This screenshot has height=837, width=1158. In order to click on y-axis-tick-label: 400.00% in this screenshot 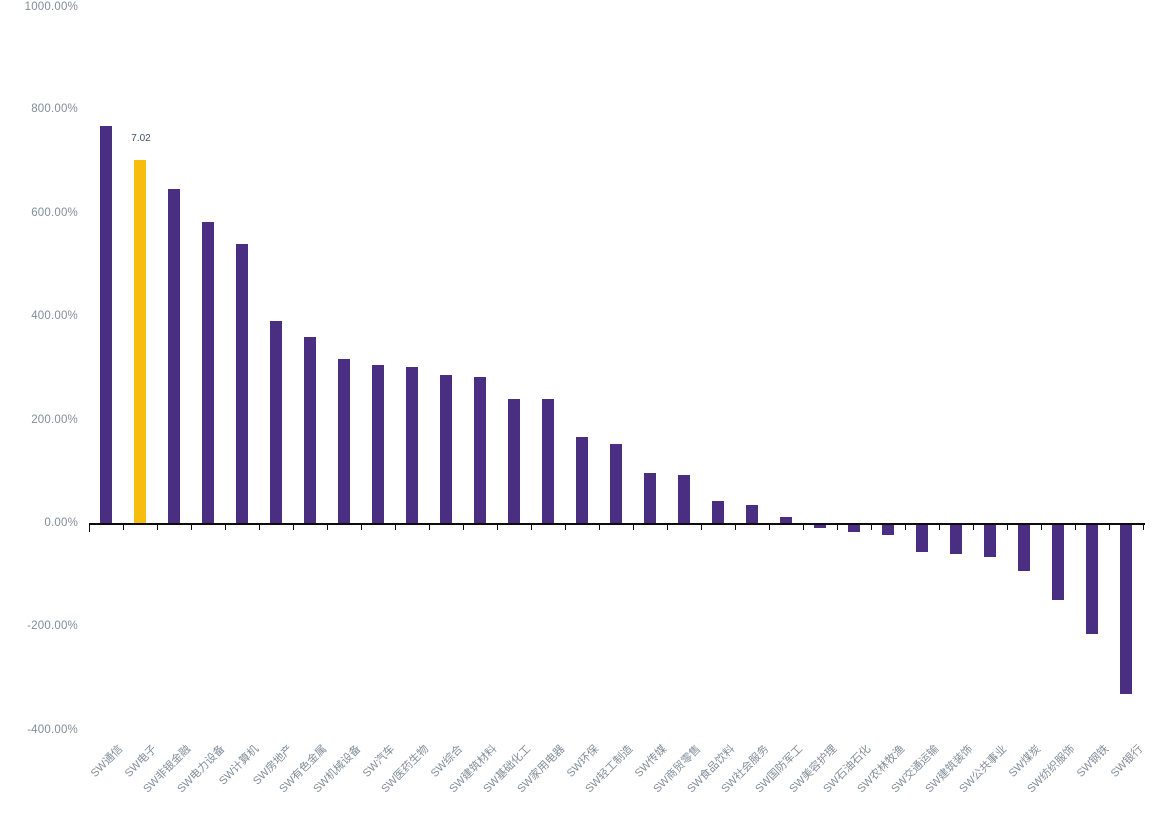, I will do `click(54, 316)`.